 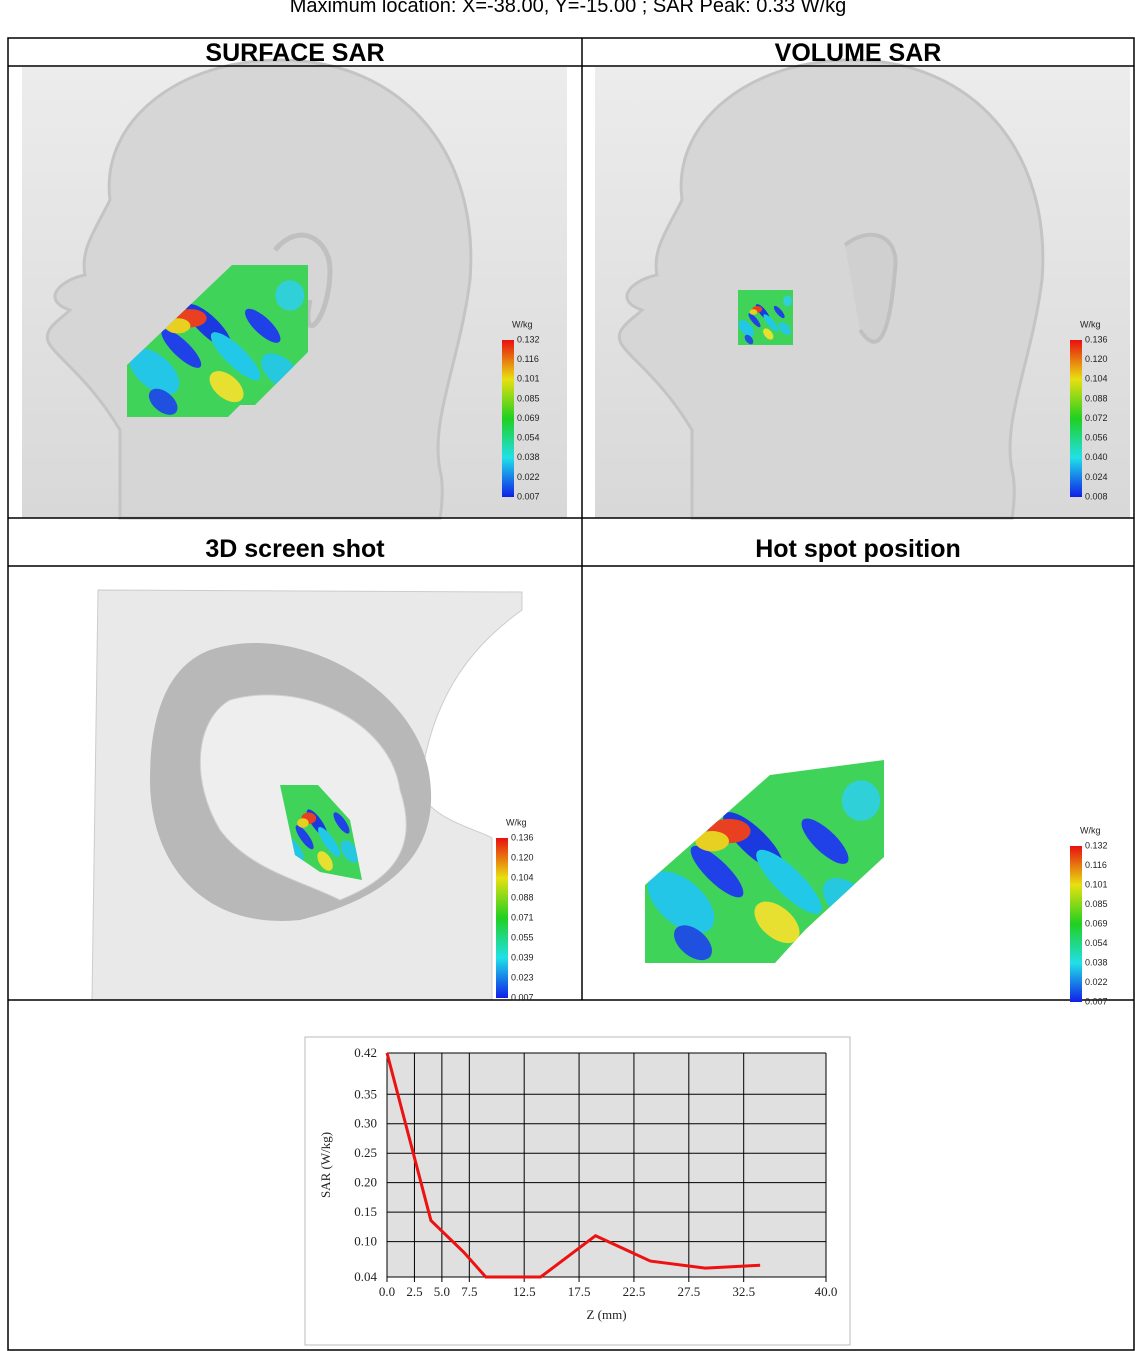 I want to click on colorbar-label: 0.071, so click(x=522, y=917).